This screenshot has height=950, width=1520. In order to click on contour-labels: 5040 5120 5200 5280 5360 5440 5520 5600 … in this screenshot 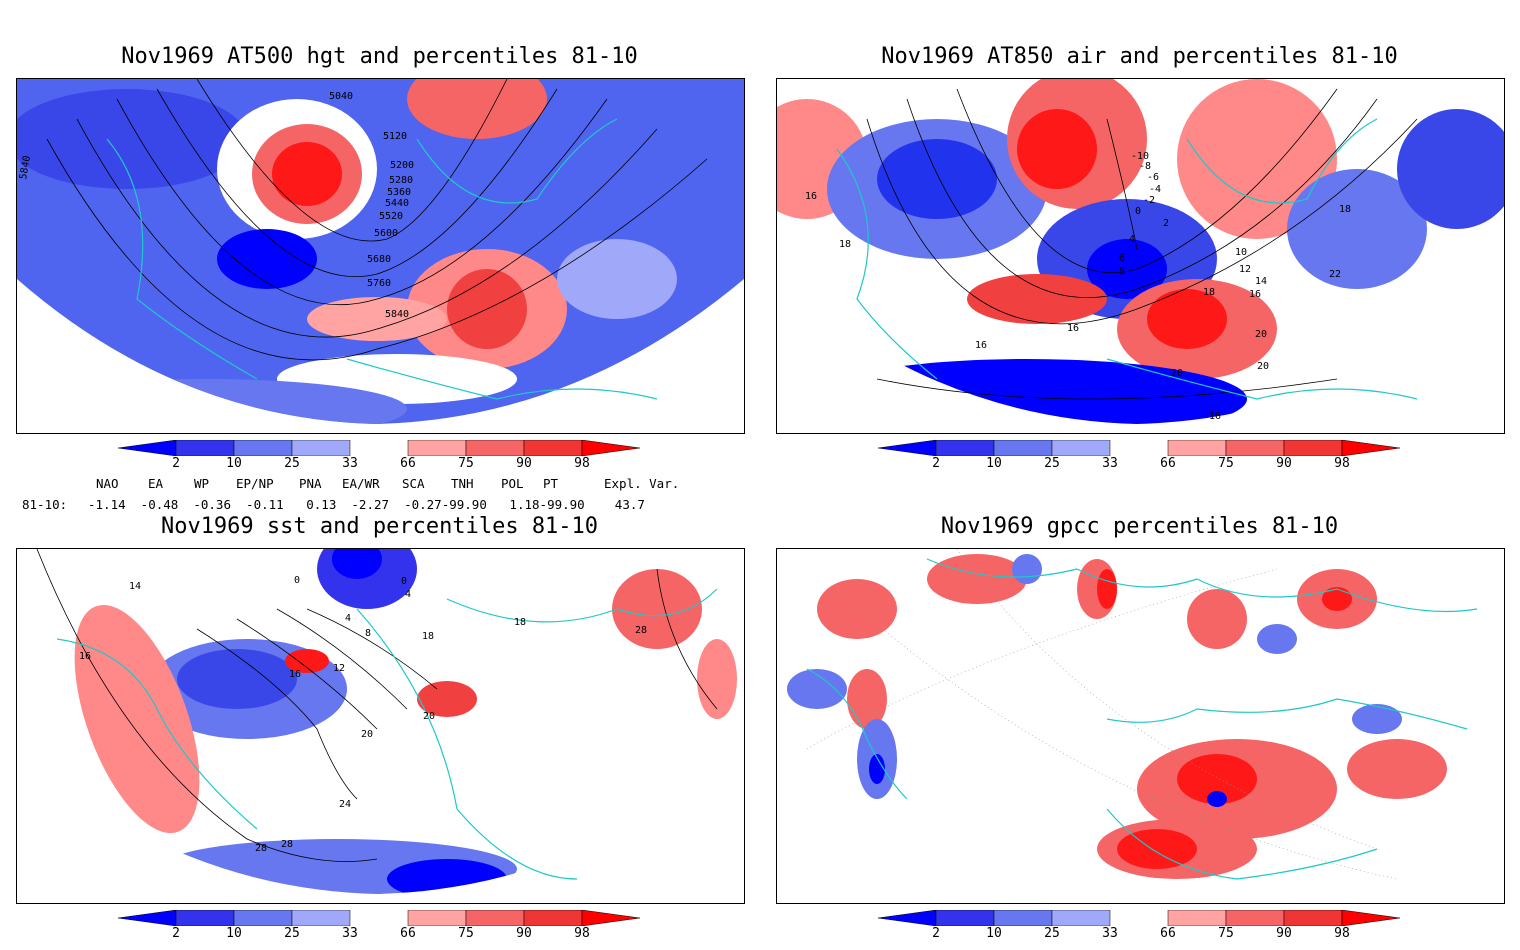, I will do `click(216, 205)`.